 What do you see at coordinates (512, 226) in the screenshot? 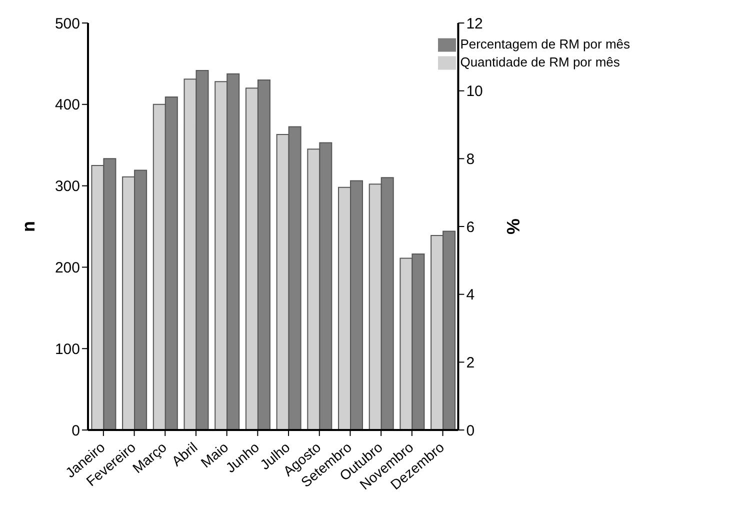
I see `y2-axis-title: %` at bounding box center [512, 226].